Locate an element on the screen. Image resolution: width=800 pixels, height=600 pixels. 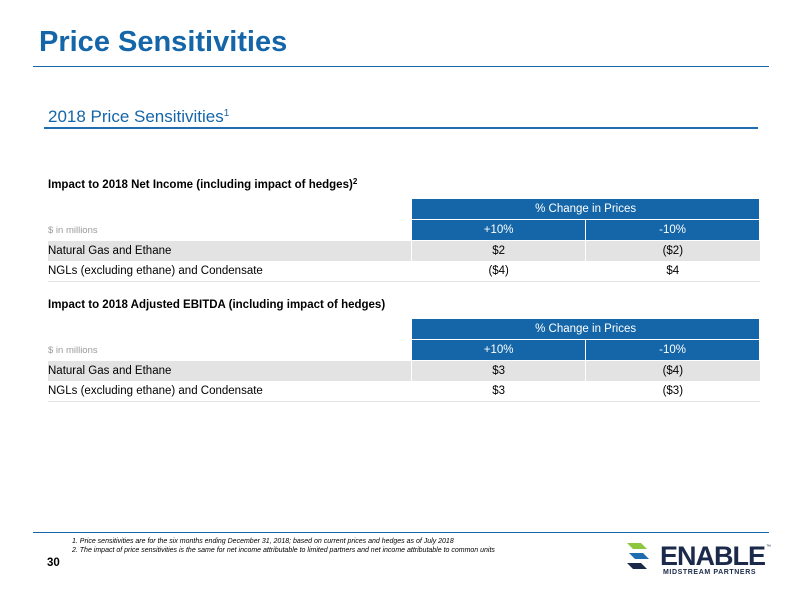
row-value-minus: ($3) is located at coordinates (672, 391).